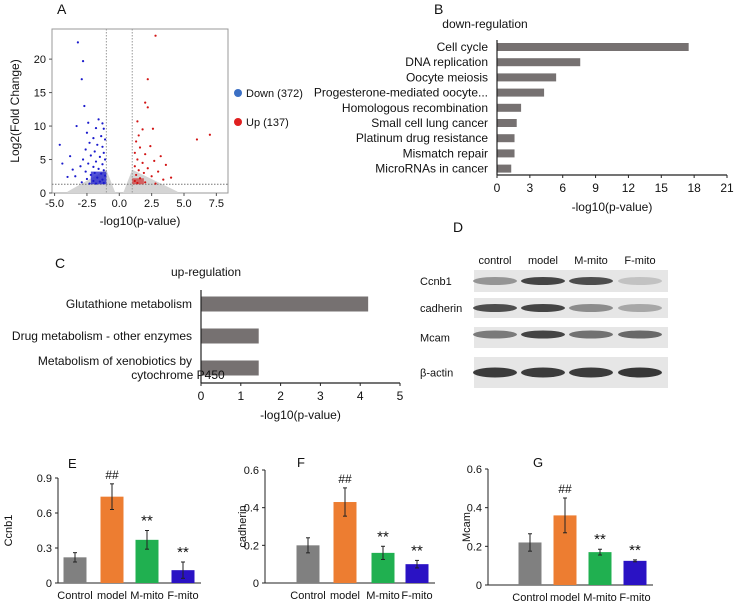 Image resolution: width=737 pixels, height=608 pixels. What do you see at coordinates (119, 204) in the screenshot?
I see `x-tick-label: 0.0` at bounding box center [119, 204].